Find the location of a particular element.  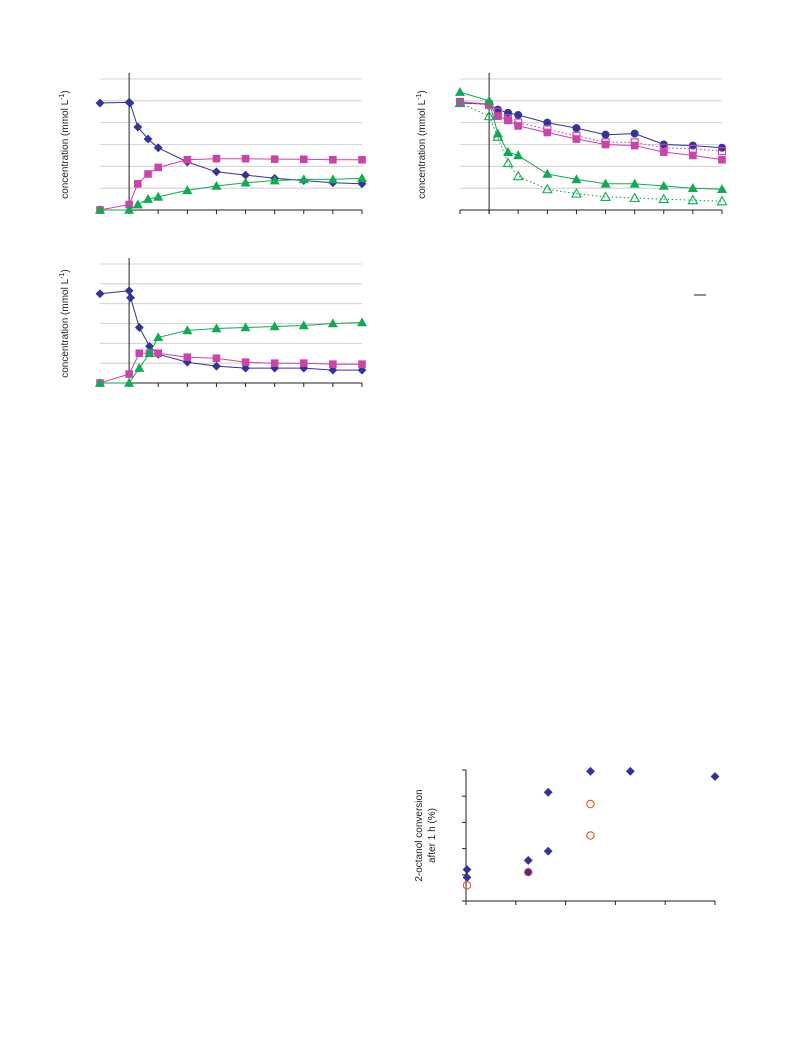

chart-bottom-right: 2-octanol conversion after 1 h (%) is located at coordinates (567, 835).